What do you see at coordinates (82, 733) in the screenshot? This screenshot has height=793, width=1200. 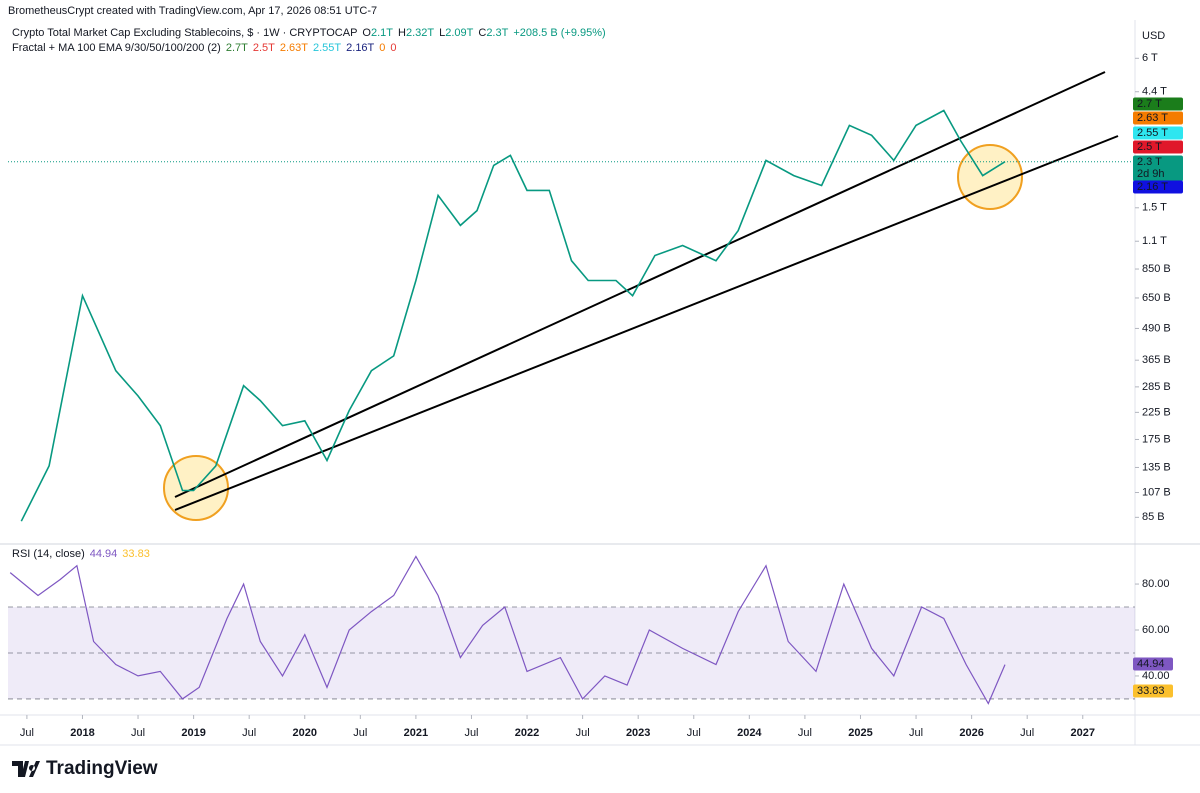 I see `x-tick-label: 2018` at bounding box center [82, 733].